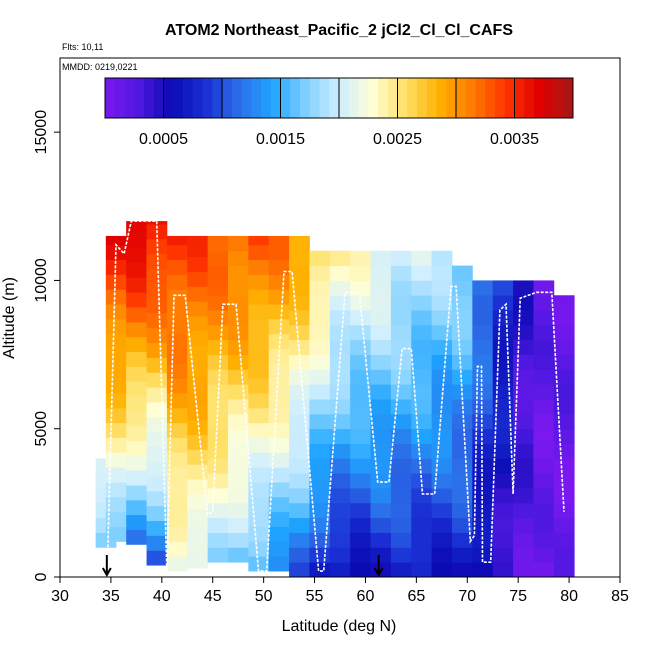  What do you see at coordinates (339, 626) in the screenshot?
I see `x-axis-label: Latitude (deg N)` at bounding box center [339, 626].